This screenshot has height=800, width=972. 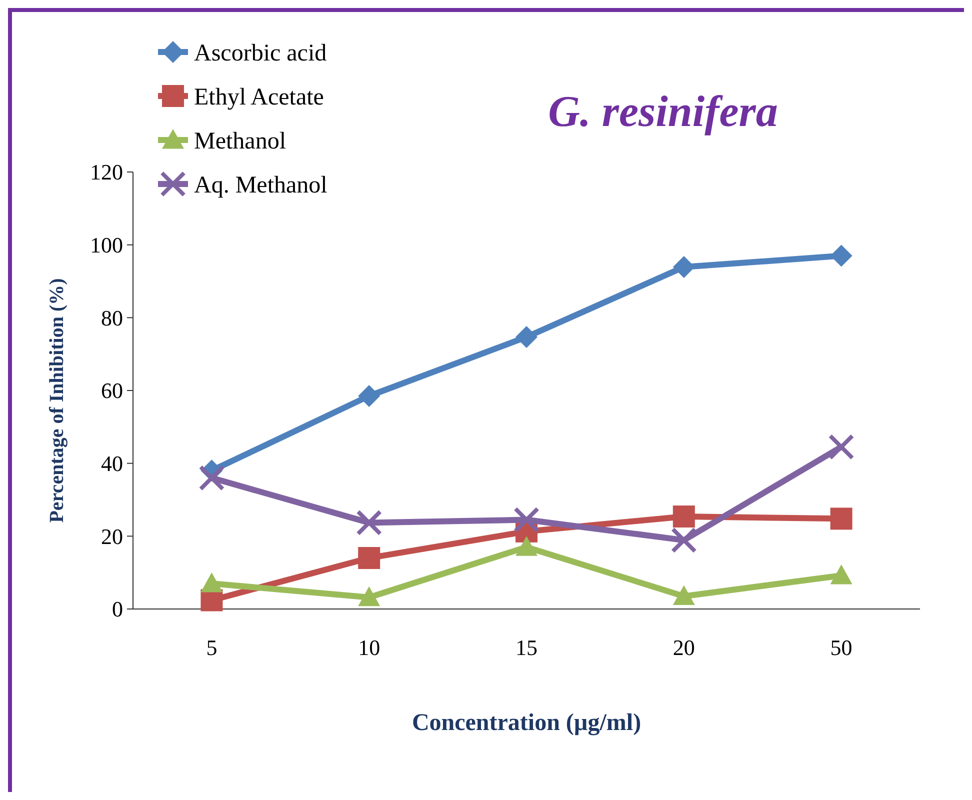 What do you see at coordinates (259, 97) in the screenshot?
I see `legend-label: Ethyl Acetate` at bounding box center [259, 97].